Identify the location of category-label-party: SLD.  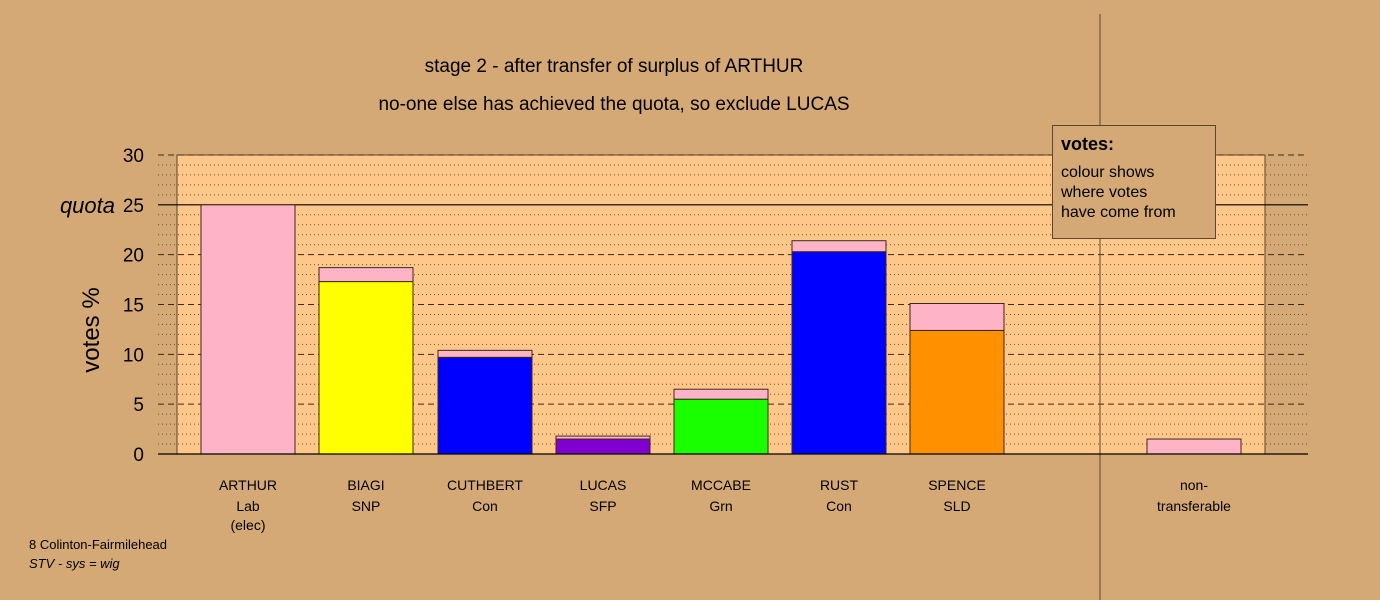
(956, 506).